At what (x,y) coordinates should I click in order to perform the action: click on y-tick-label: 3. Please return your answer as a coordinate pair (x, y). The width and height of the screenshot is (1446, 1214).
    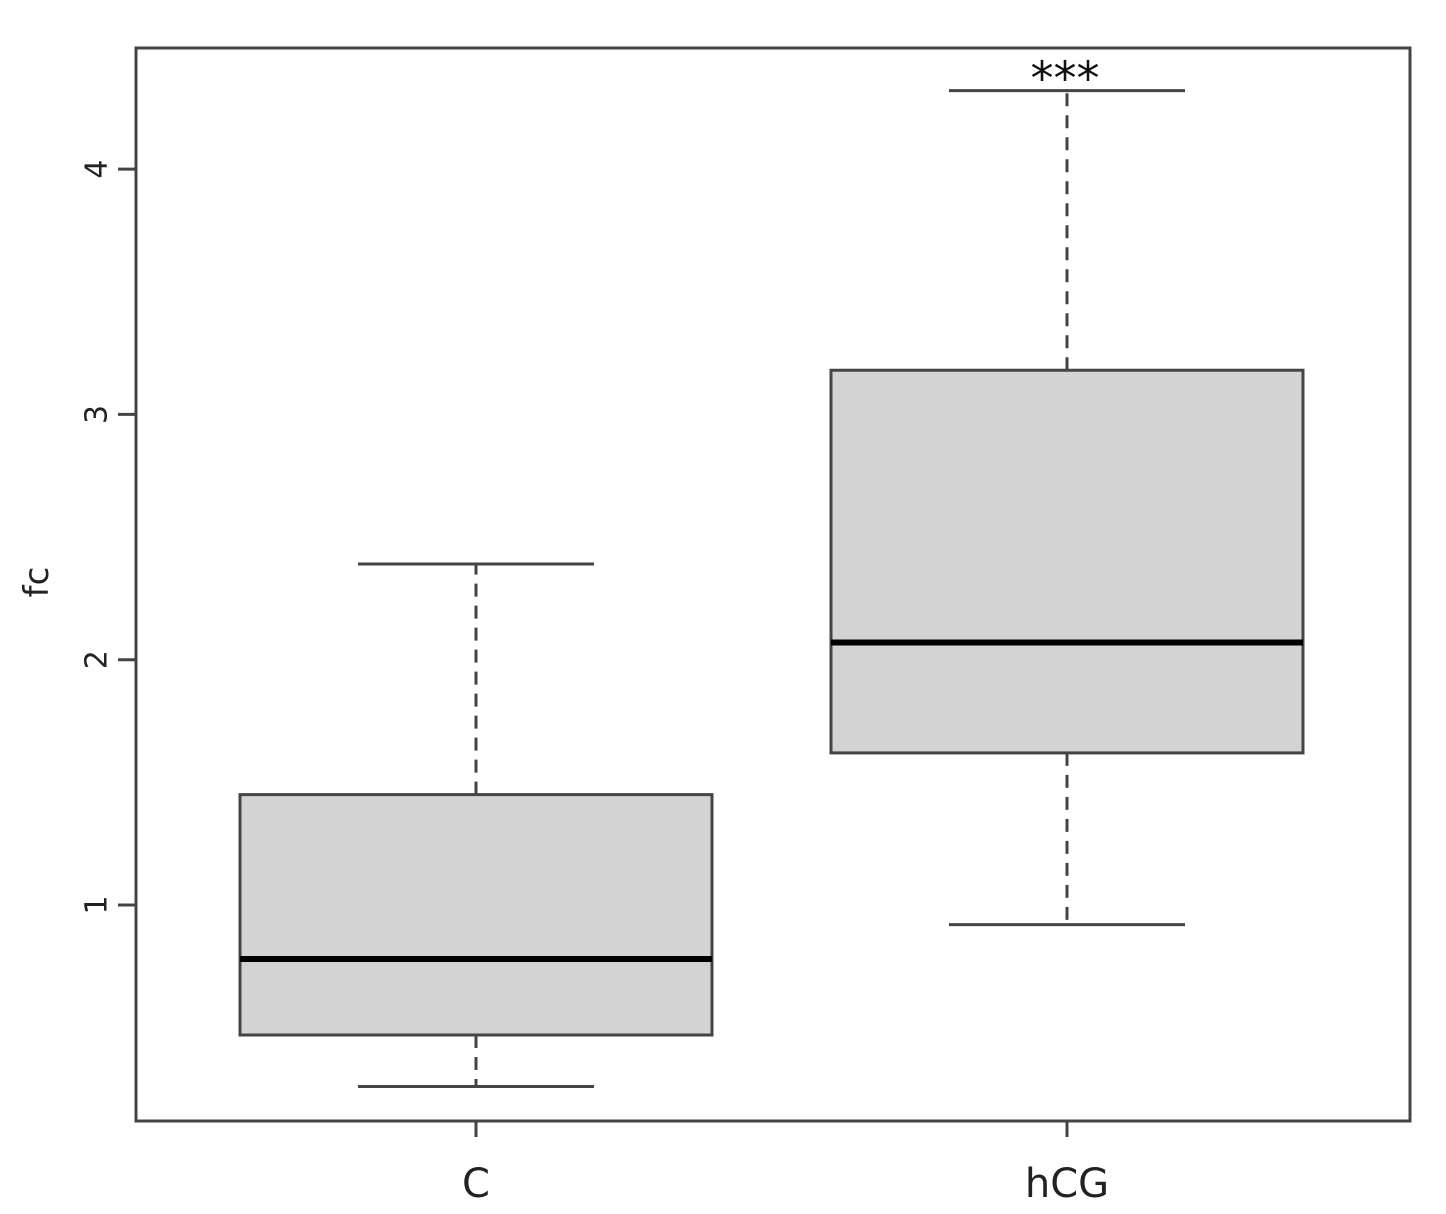
    Looking at the image, I should click on (97, 414).